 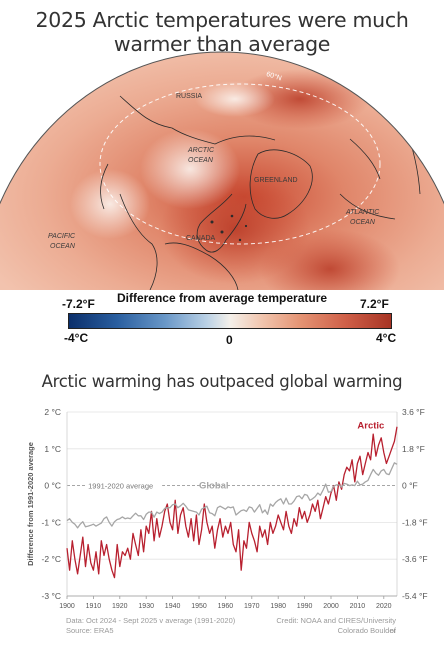 What do you see at coordinates (226, 606) in the screenshot?
I see `x-tick-label: 1960` at bounding box center [226, 606].